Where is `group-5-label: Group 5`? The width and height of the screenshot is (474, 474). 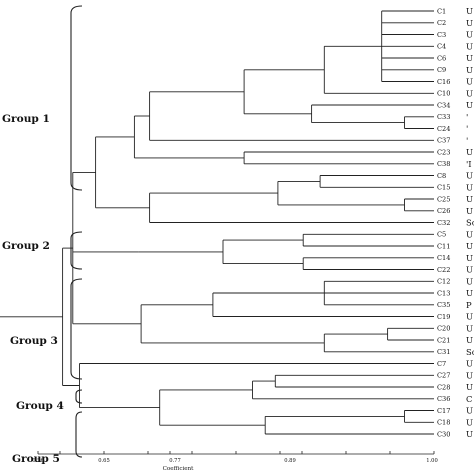 group-5-label: Group 5 is located at coordinates (36, 459).